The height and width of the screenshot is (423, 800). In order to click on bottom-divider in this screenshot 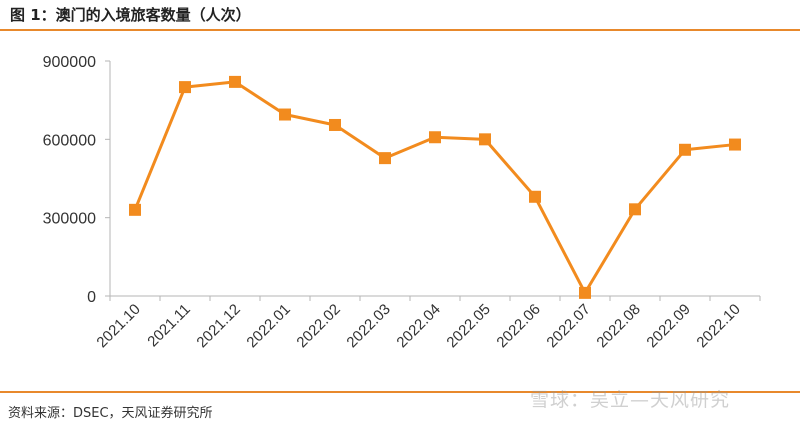, I will do `click(400, 392)`.